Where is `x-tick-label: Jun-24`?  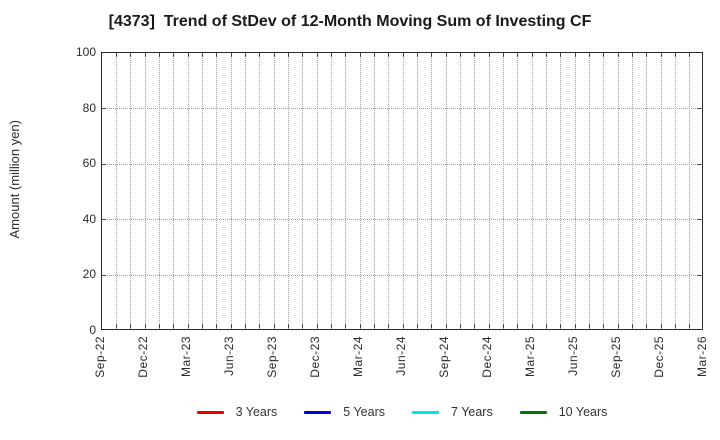
x-tick-label: Jun-24 is located at coordinates (401, 356).